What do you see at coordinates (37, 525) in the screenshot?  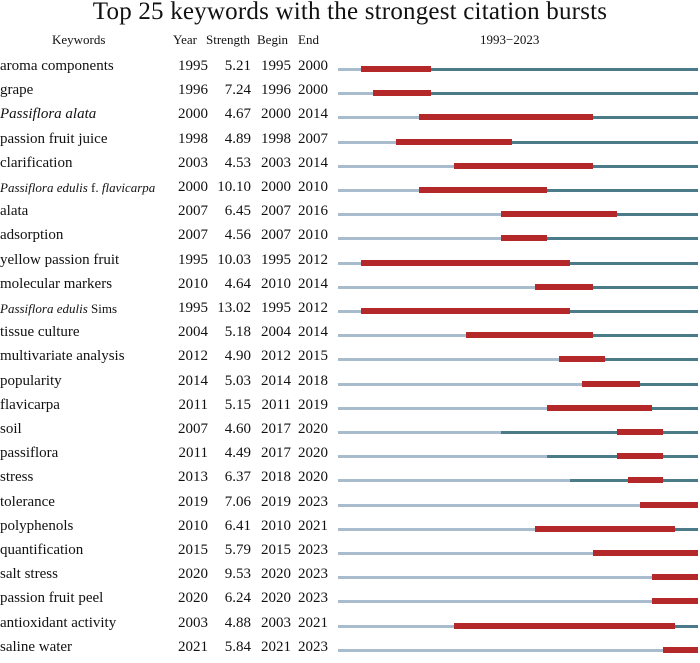 I see `keyword-label: polyphenols` at bounding box center [37, 525].